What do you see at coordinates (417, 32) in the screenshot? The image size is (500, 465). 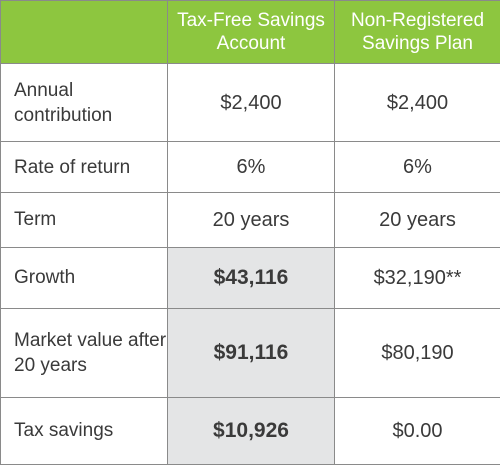 I see `header-non-registered: Non-Registered Savings Plan` at bounding box center [417, 32].